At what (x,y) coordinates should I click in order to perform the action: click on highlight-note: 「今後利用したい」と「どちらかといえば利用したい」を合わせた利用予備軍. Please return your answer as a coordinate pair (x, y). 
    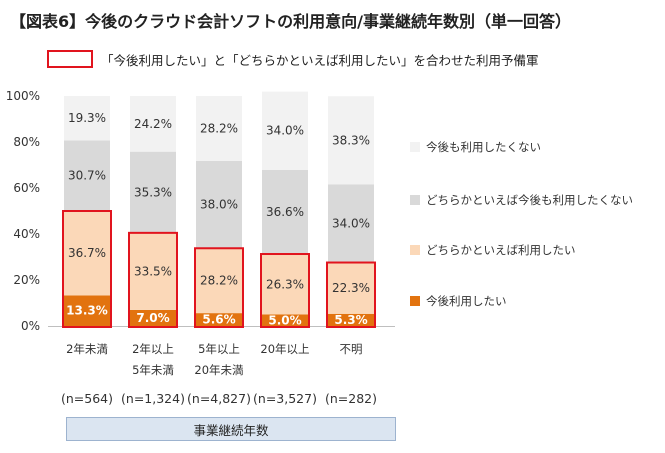
    Looking at the image, I should click on (293, 59).